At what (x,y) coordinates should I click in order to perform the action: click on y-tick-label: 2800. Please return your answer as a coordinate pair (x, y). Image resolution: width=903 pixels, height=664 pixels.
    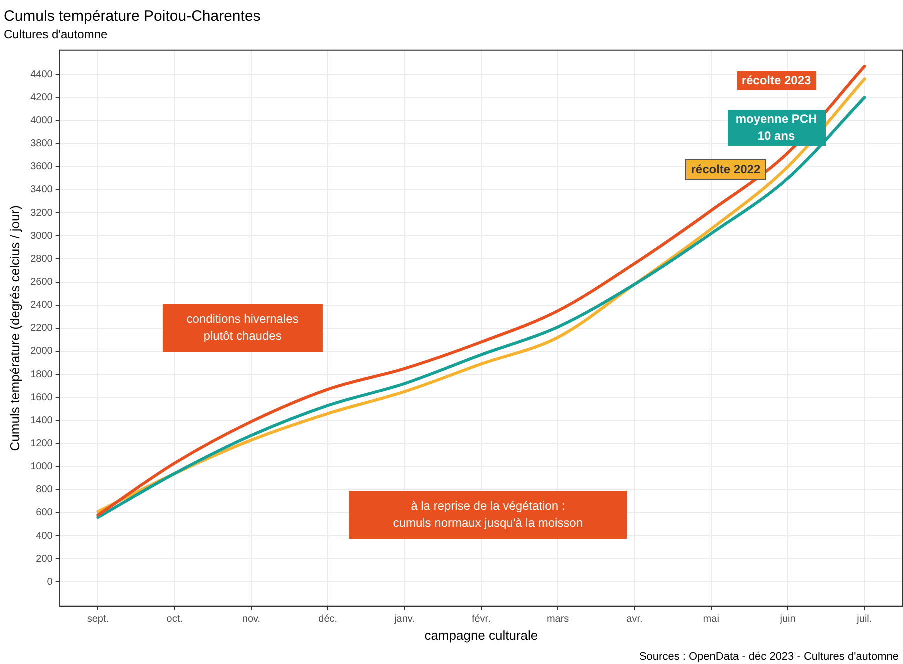
    Looking at the image, I should click on (42, 259).